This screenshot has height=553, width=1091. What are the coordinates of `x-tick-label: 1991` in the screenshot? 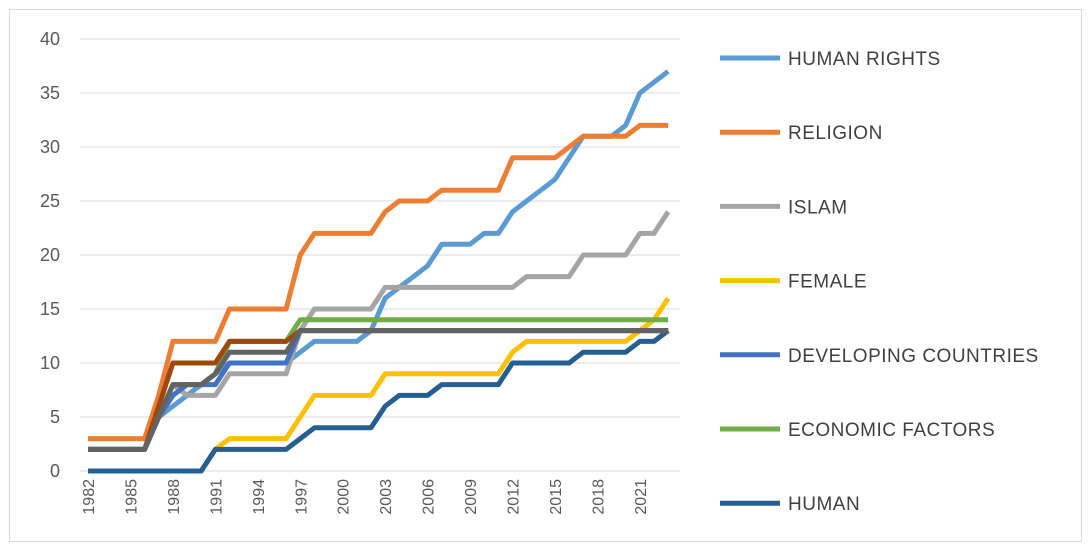 It's located at (216, 497).